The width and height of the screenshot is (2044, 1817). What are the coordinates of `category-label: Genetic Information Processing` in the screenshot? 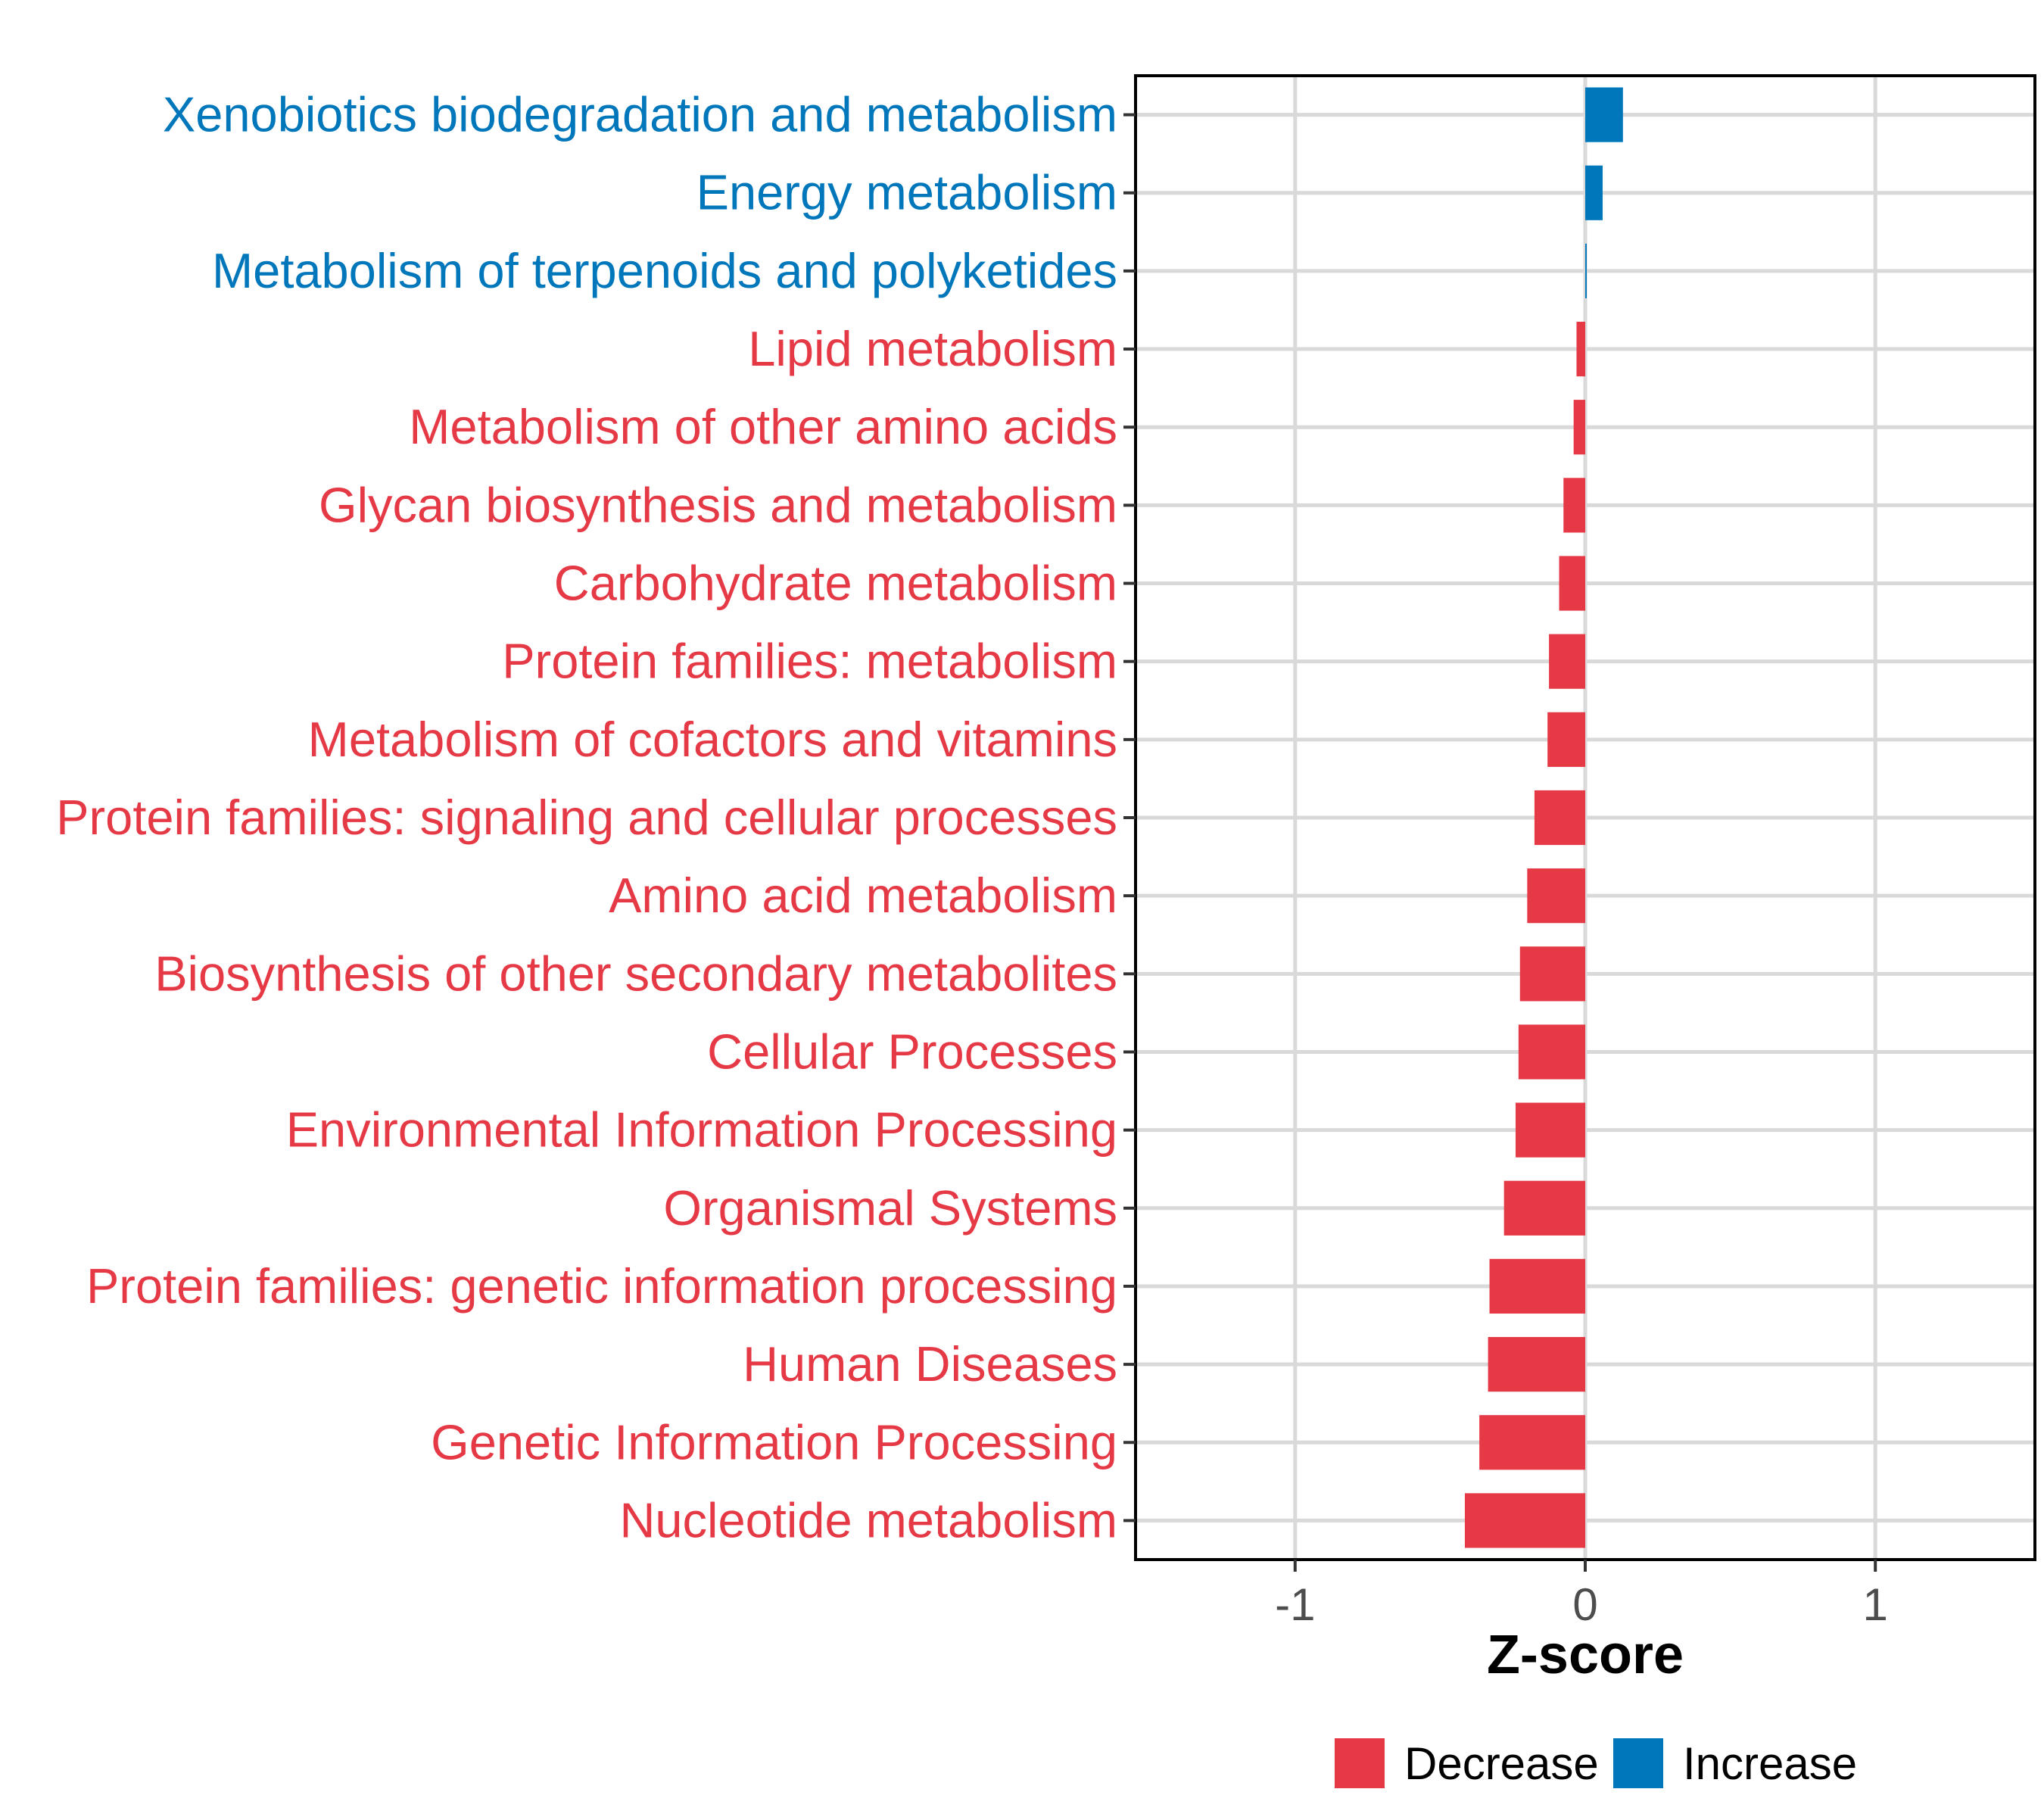 It's located at (774, 1441).